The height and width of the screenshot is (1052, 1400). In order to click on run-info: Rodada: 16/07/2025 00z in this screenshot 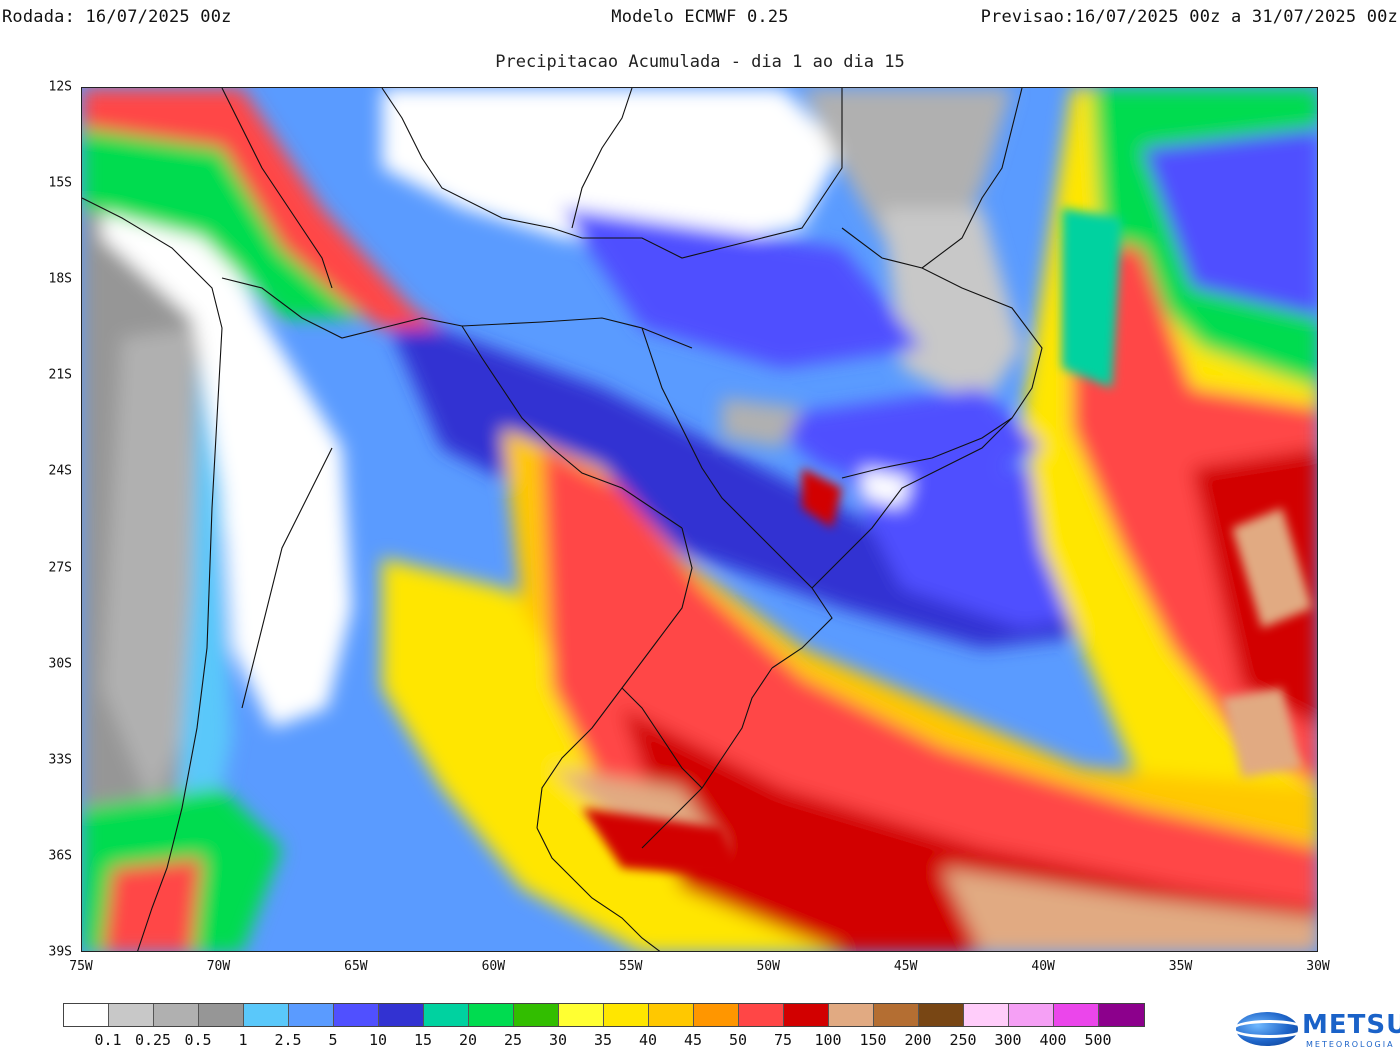, I will do `click(117, 17)`.